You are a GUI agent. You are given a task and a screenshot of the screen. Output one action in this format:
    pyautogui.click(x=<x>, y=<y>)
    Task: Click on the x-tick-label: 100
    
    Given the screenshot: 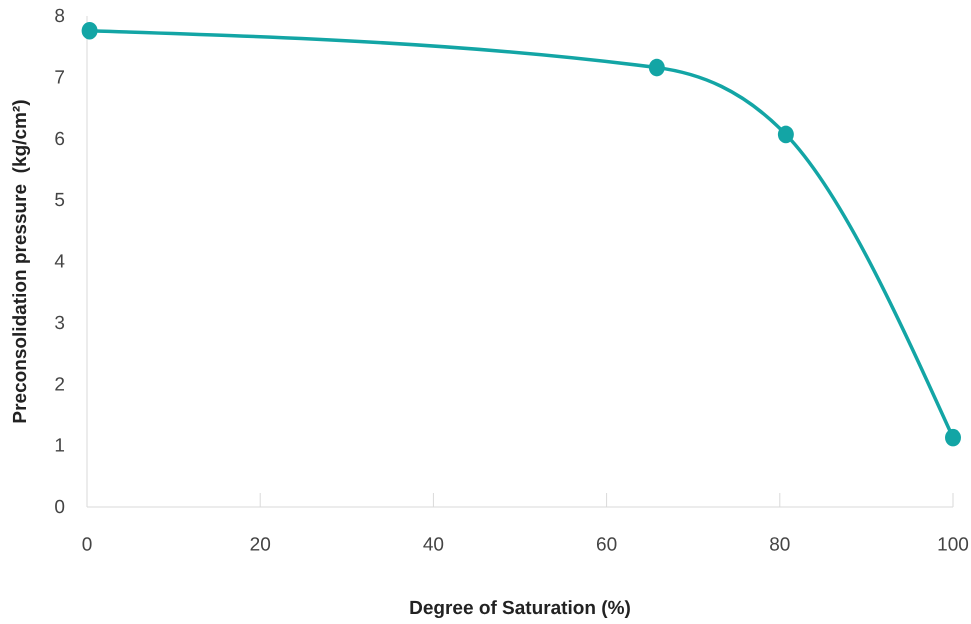 What is the action you would take?
    pyautogui.click(x=953, y=545)
    